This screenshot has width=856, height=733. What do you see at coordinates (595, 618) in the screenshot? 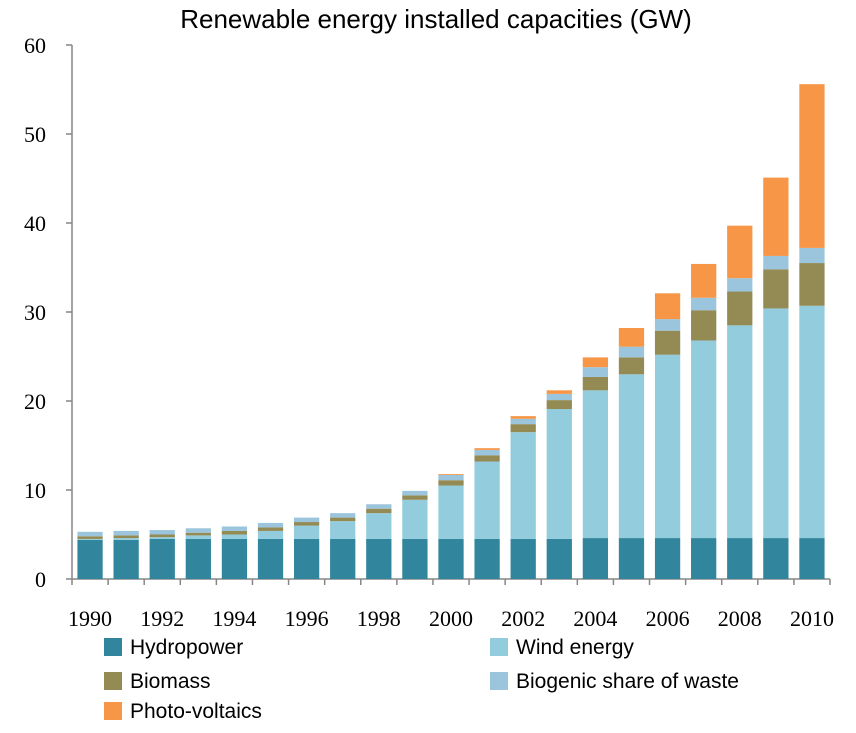
I see `x-tick-label: 2004` at bounding box center [595, 618].